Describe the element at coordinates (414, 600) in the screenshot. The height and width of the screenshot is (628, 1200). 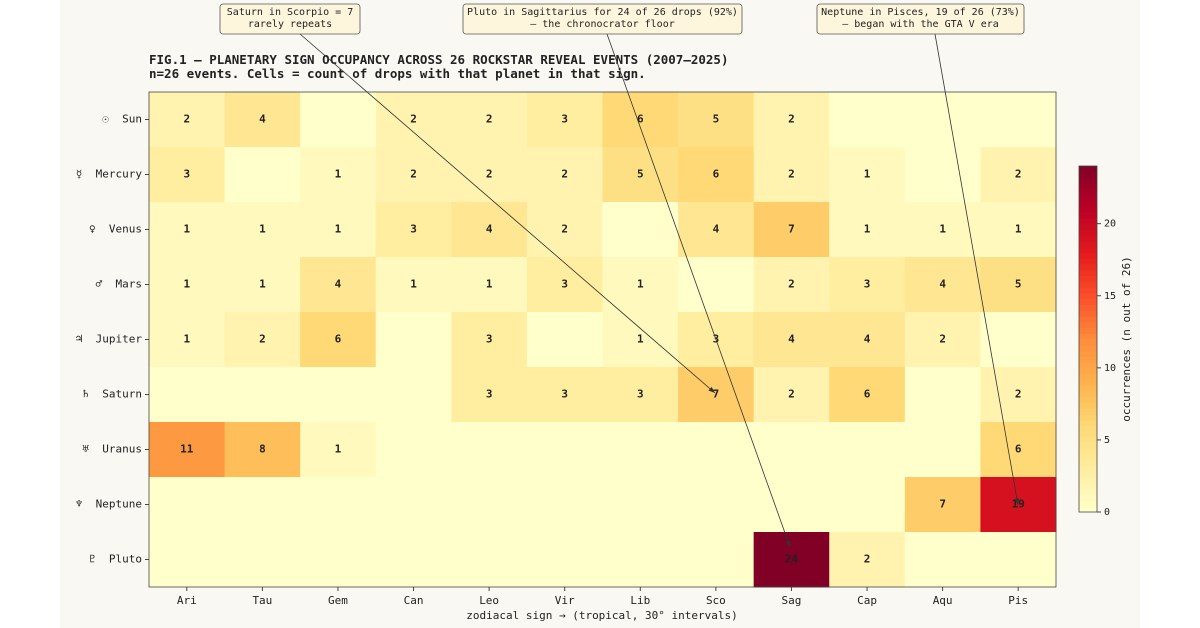
I see `x-tick-label: Can` at that location.